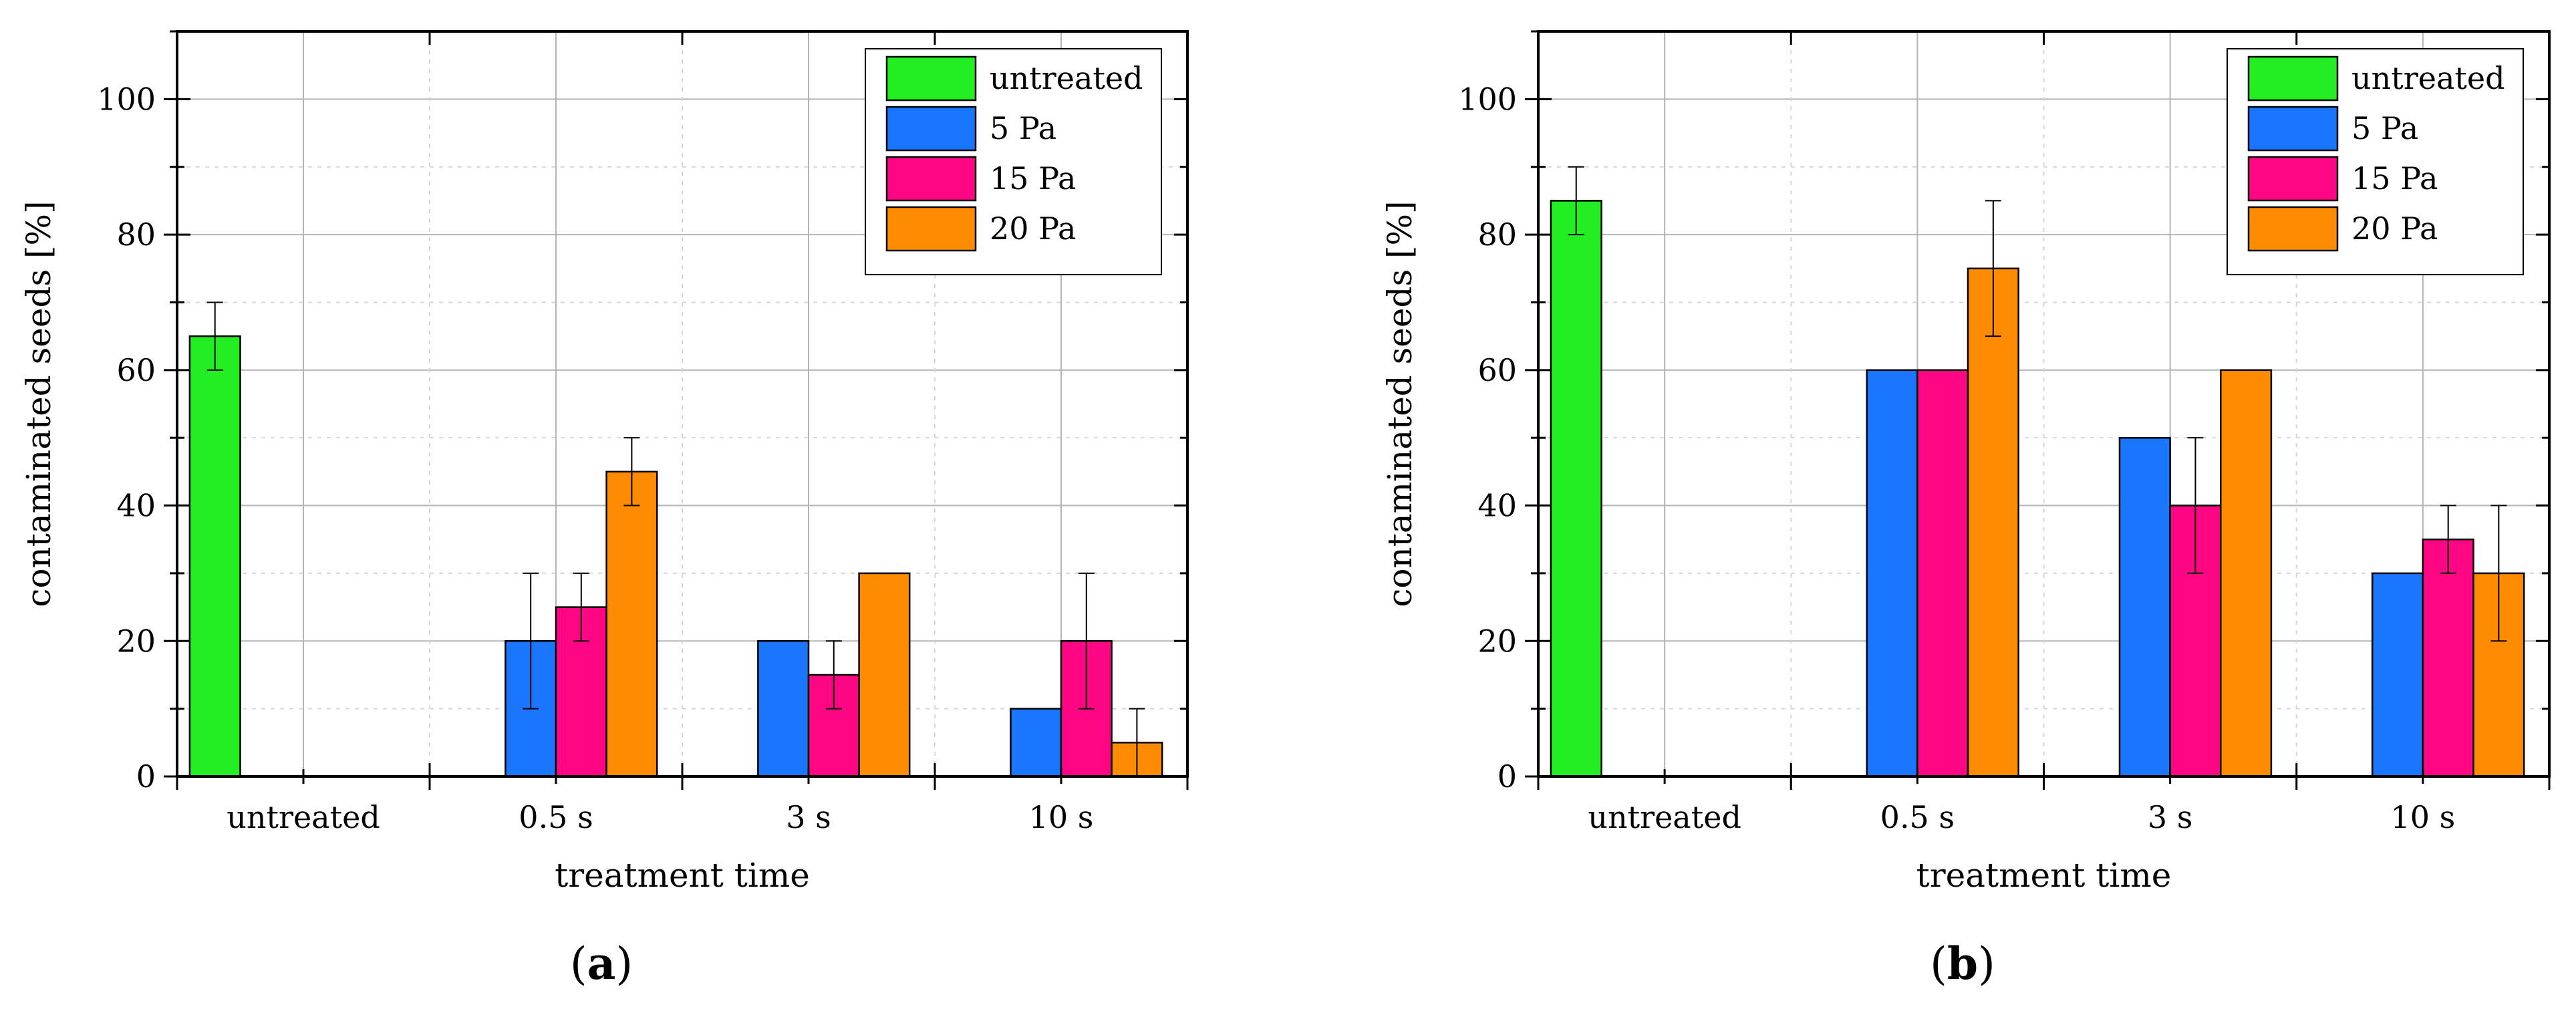 This screenshot has height=1013, width=2576. I want to click on panel-label-b: (b), so click(1962, 963).